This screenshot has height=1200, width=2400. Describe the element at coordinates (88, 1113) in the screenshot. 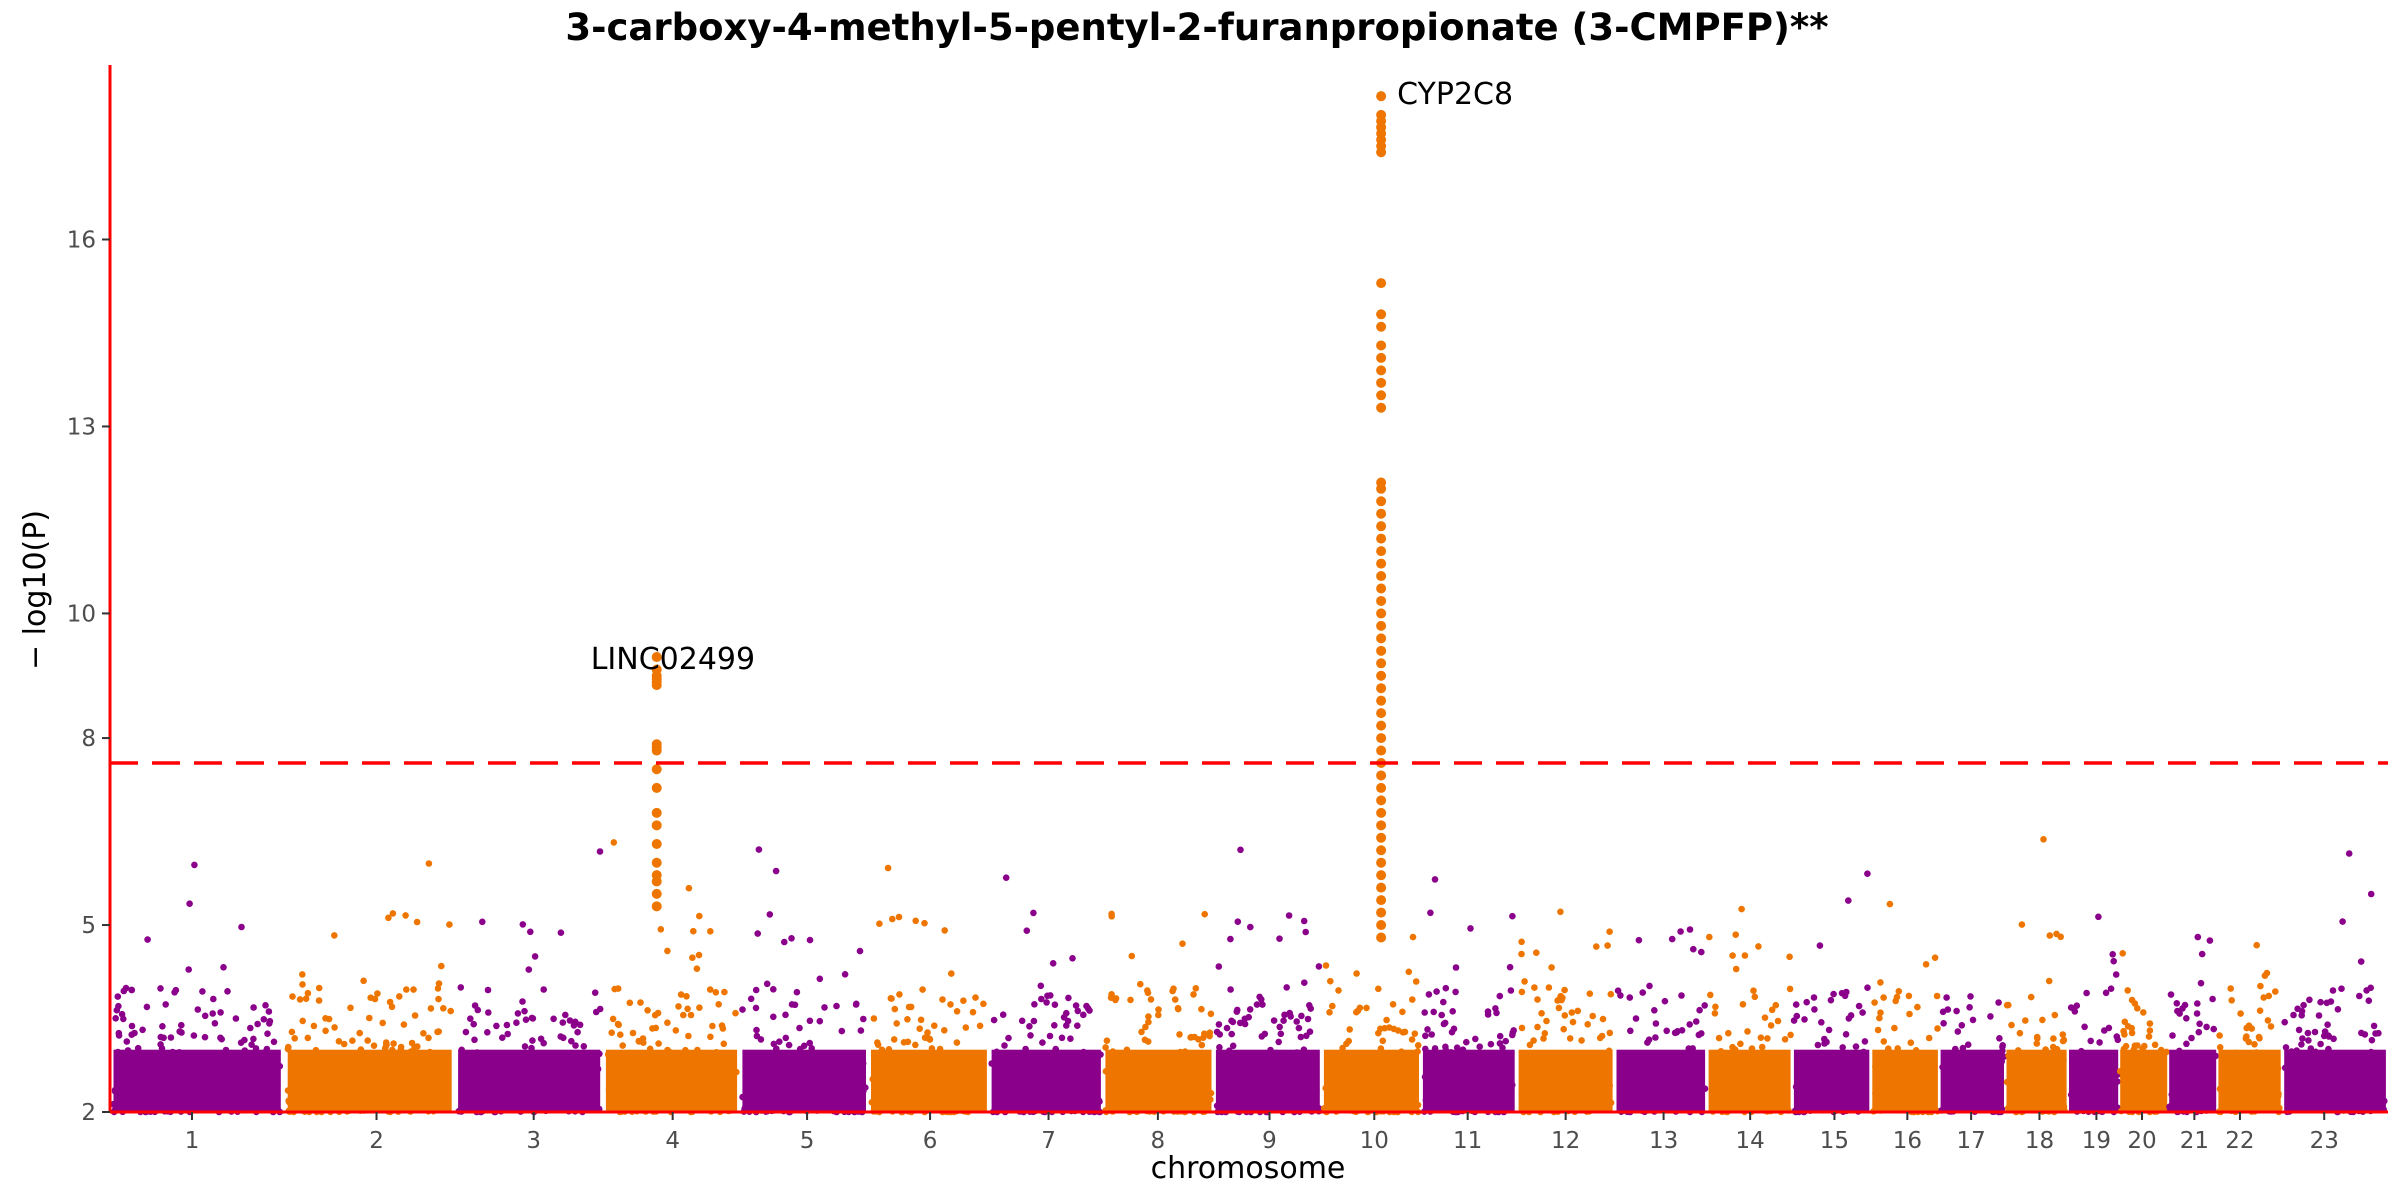

I see `y-tick-label: 2` at that location.